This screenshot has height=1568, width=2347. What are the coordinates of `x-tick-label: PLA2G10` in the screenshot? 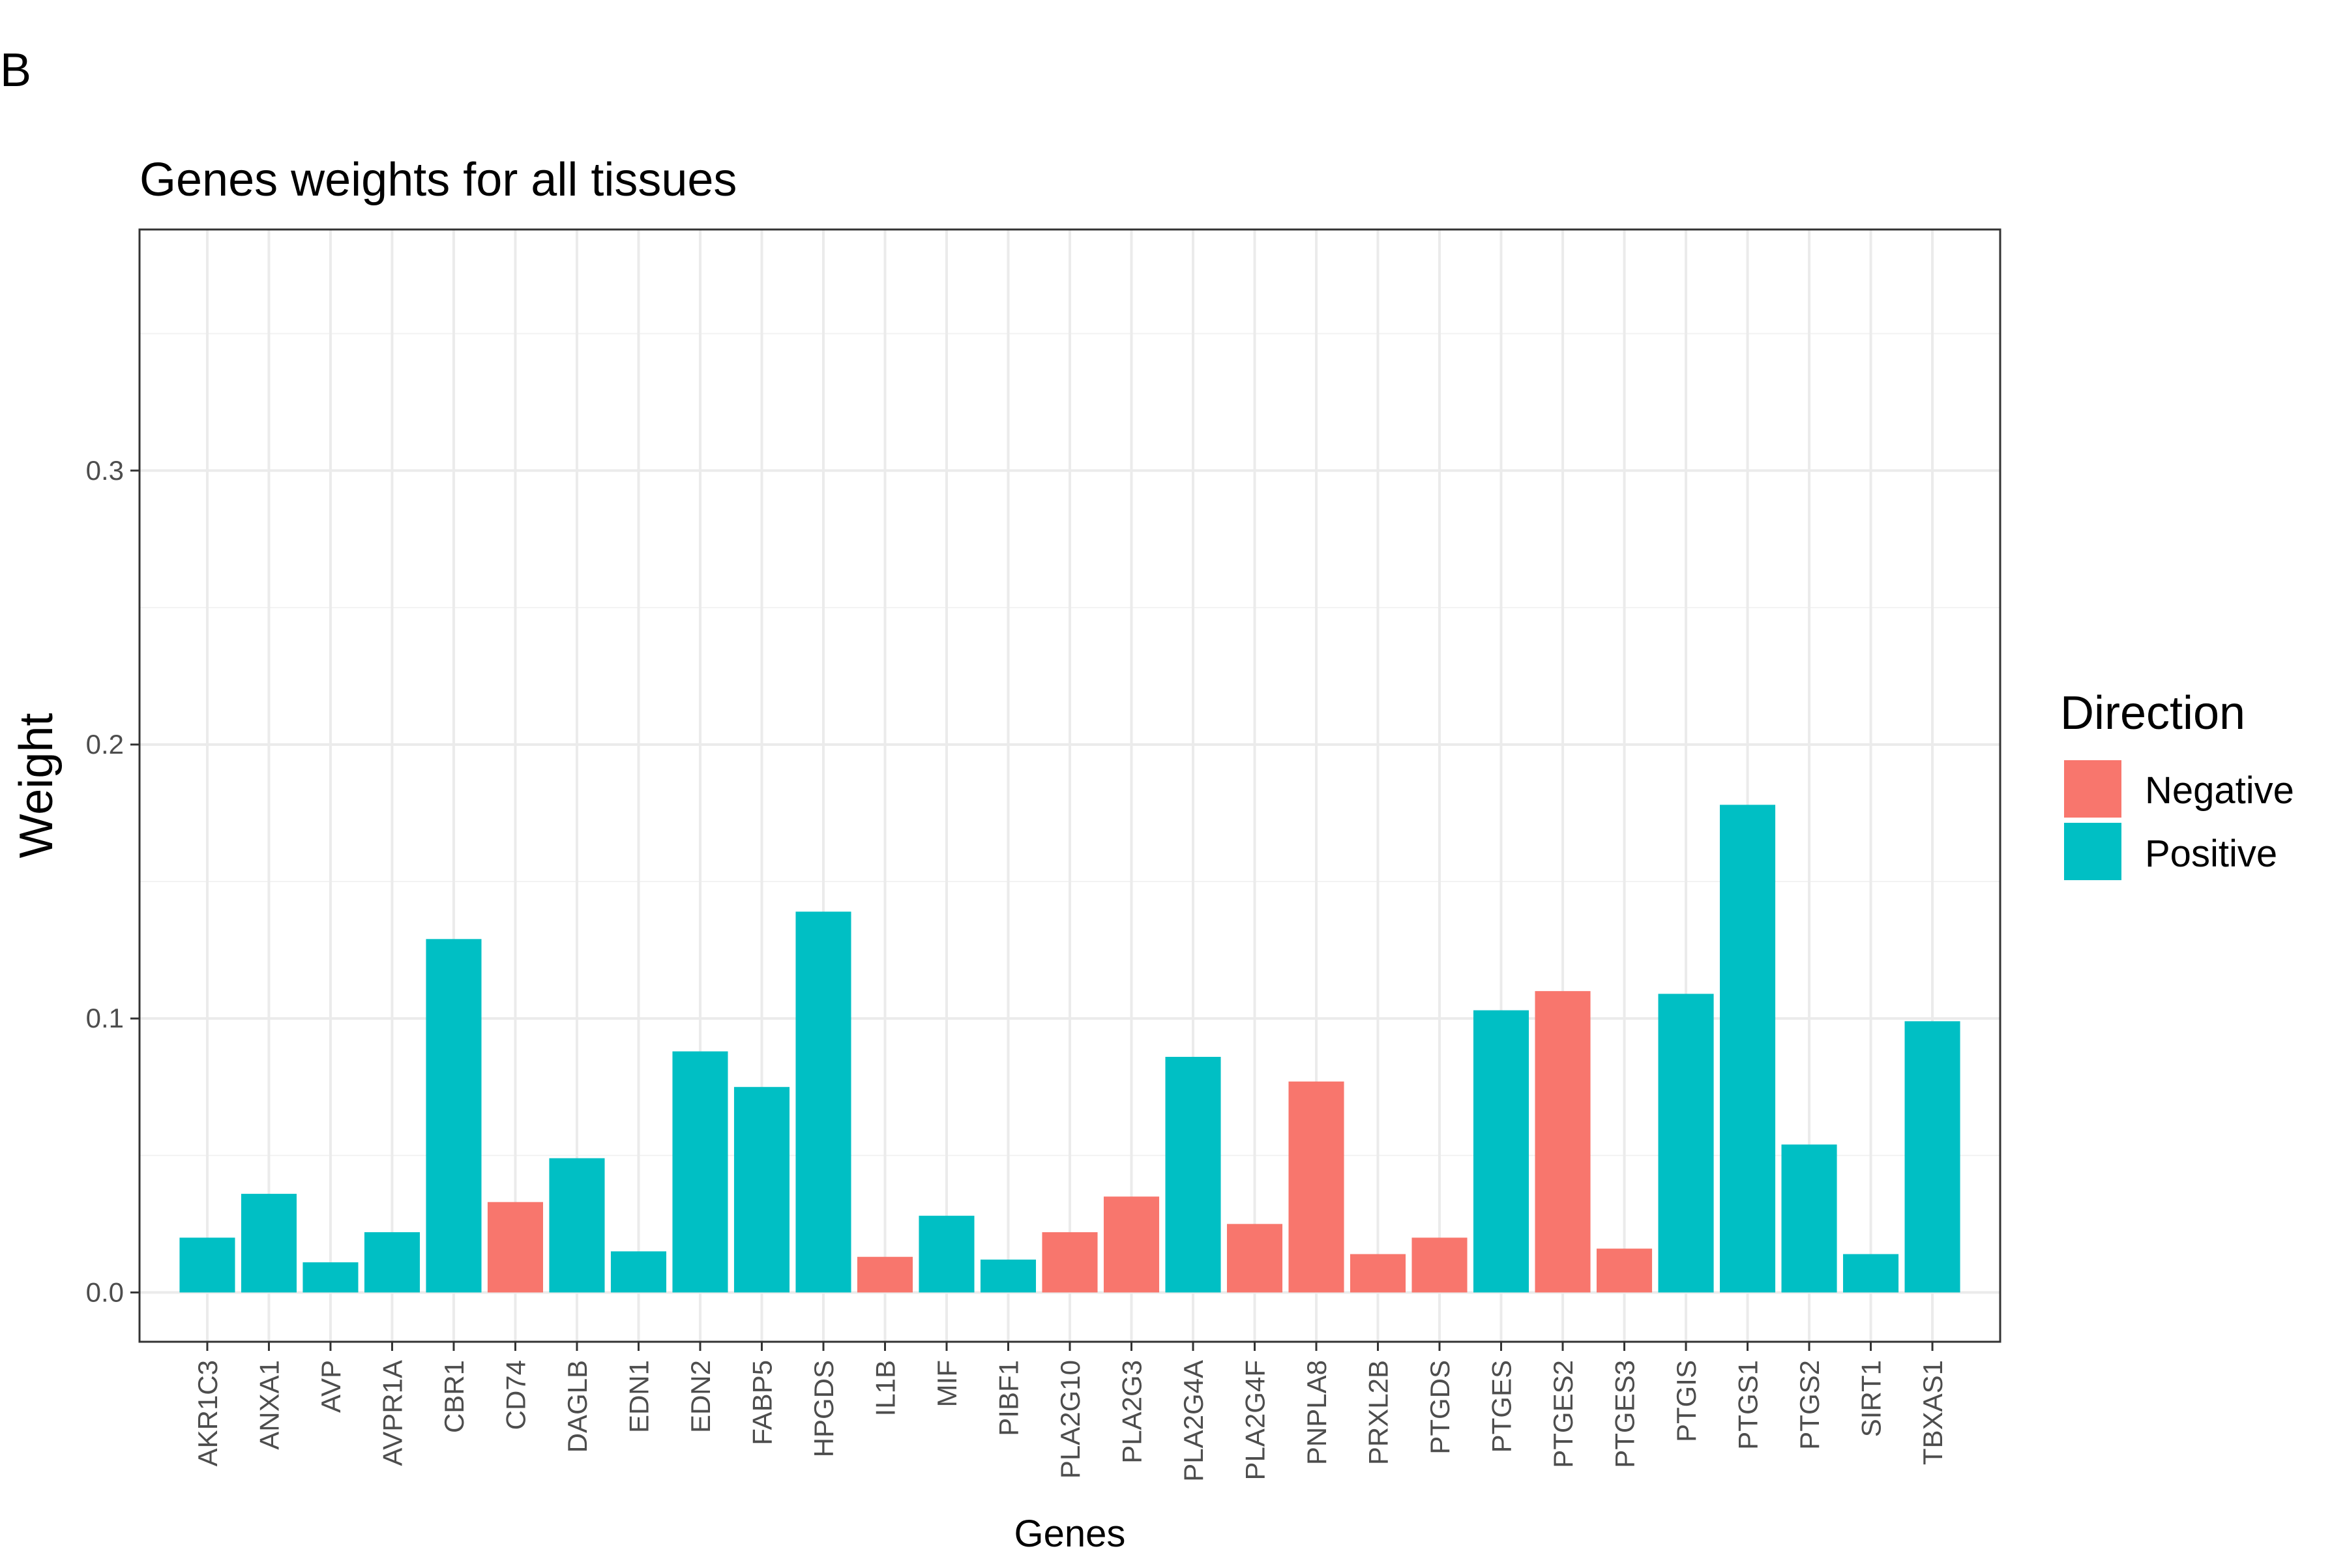 It's located at (1070, 1420).